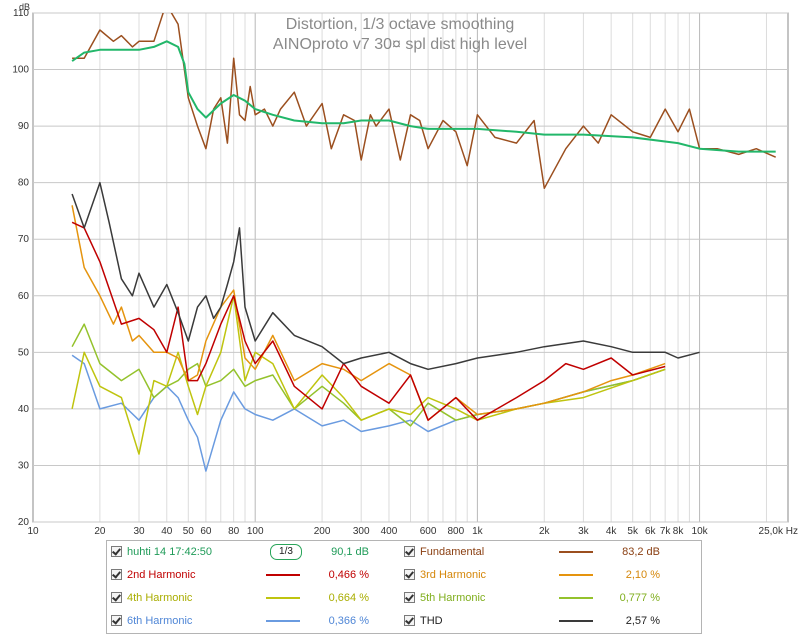 The image size is (800, 636). Describe the element at coordinates (322, 531) in the screenshot. I see `x-tick-label: 200` at that location.